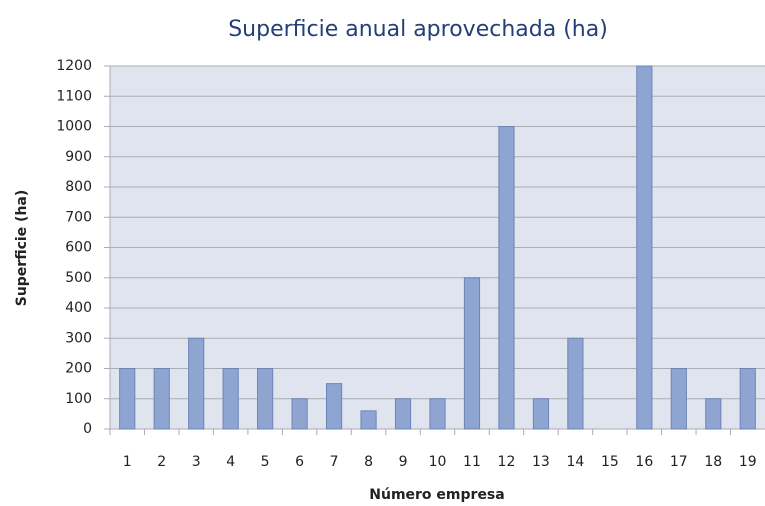 This screenshot has height=506, width=765. What do you see at coordinates (87, 429) in the screenshot?
I see `y-tick-label: 0` at bounding box center [87, 429].